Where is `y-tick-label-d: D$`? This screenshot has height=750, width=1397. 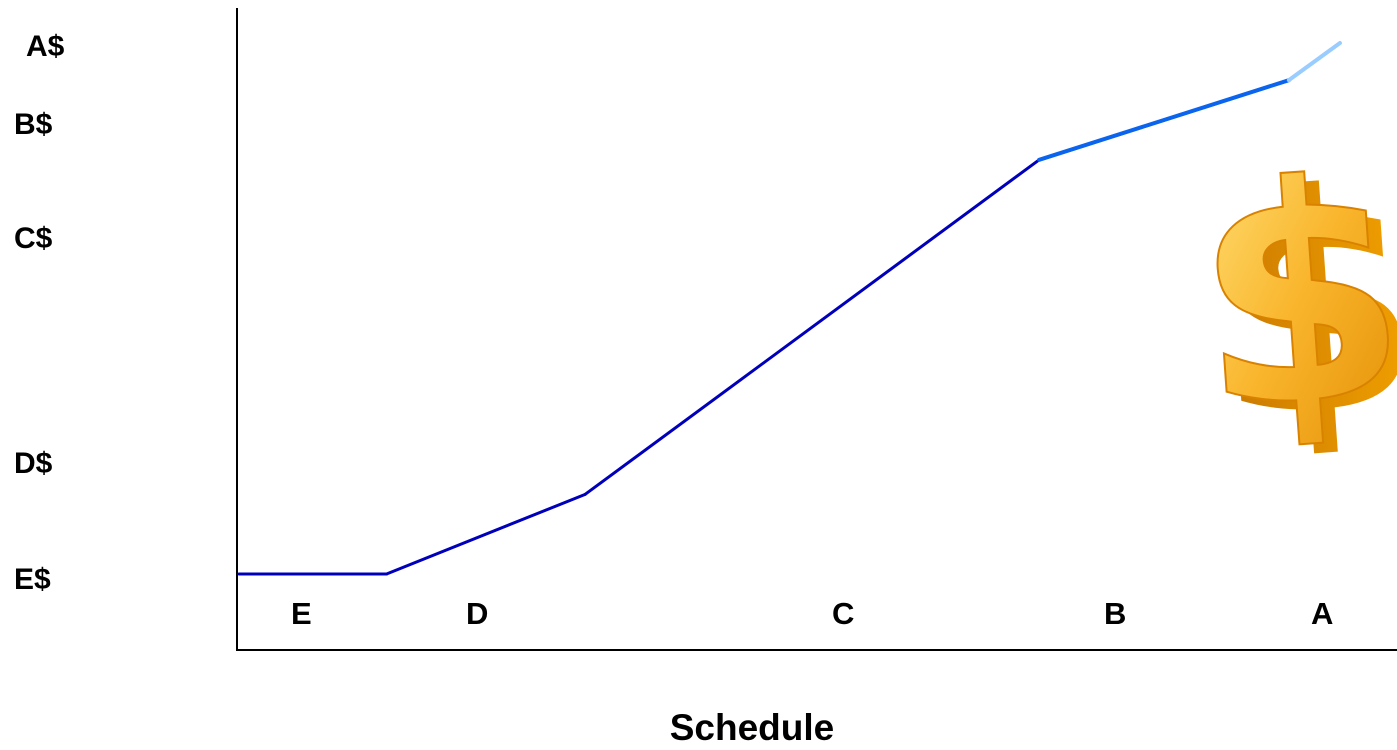
y-tick-label-d: D$ is located at coordinates (33, 463).